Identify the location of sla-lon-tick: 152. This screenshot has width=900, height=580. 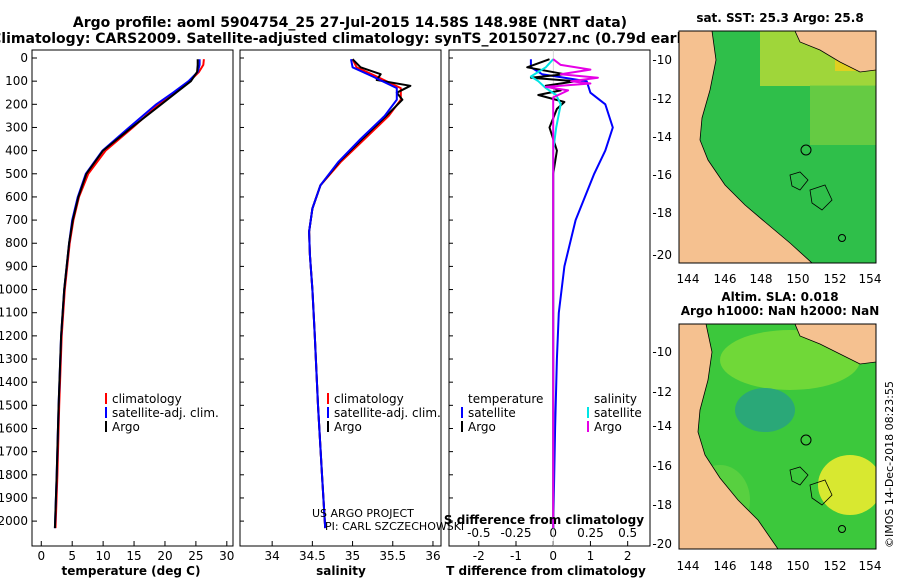
(835, 566).